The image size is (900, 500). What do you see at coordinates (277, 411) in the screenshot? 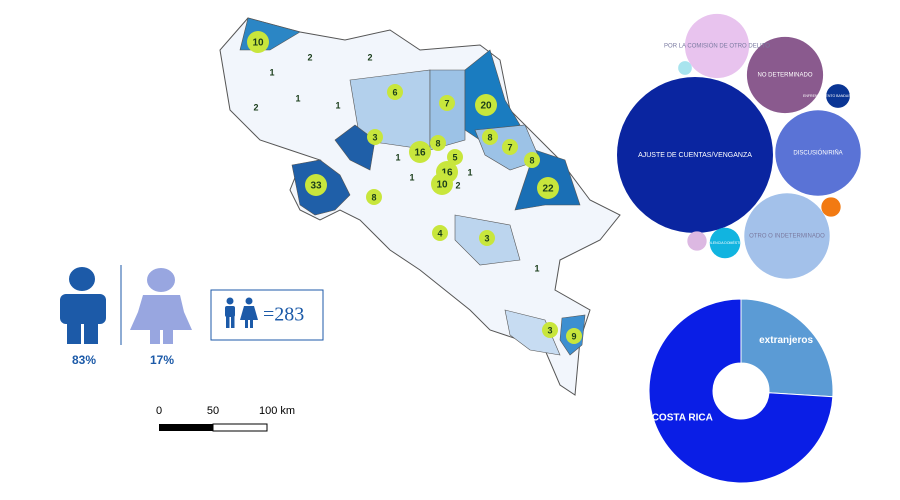
I see `scale-tick: 100 km` at bounding box center [277, 411].